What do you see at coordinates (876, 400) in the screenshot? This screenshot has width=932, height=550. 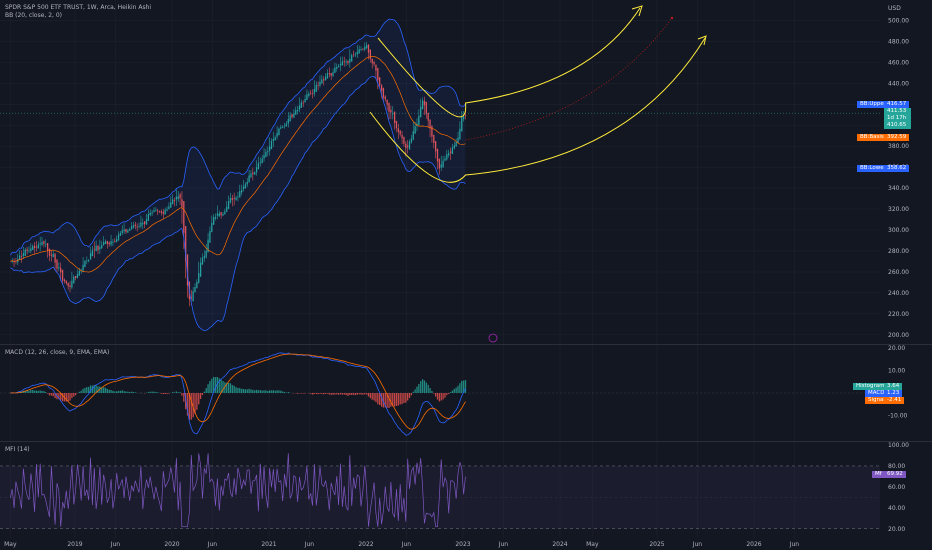 I see `signal-name: Signal` at bounding box center [876, 400].